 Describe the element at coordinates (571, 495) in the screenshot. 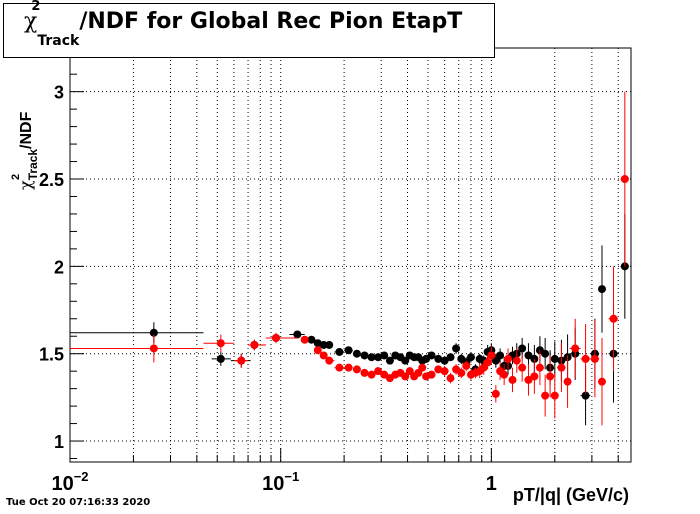

I see `x-axis-label: pT/|q| (GeV/c)` at that location.